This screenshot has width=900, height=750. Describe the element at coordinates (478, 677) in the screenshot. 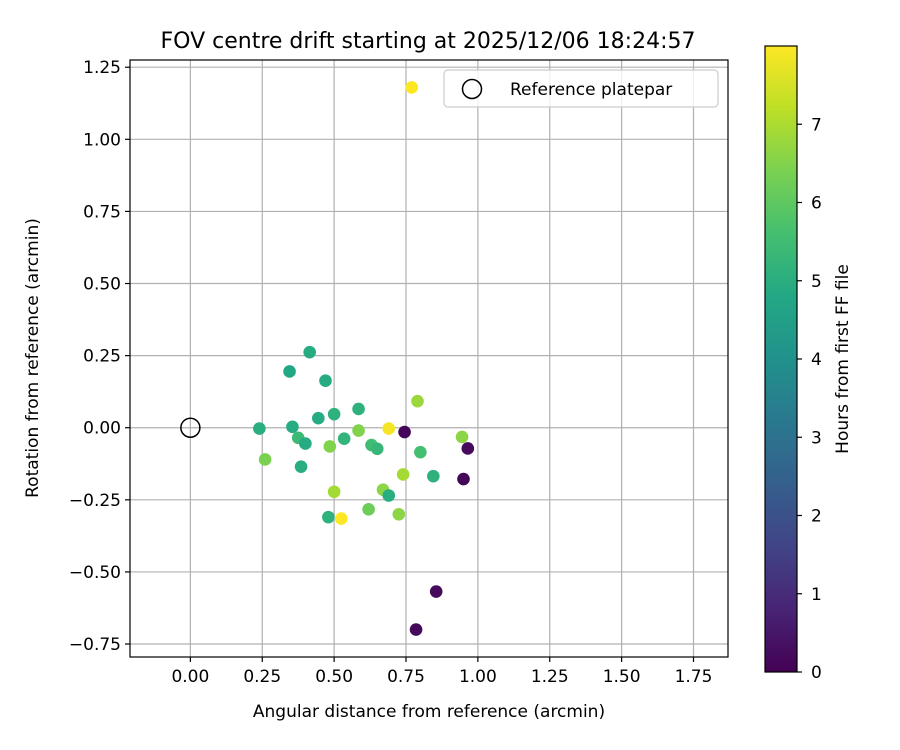

I see `x-tick-label: 1.00` at that location.